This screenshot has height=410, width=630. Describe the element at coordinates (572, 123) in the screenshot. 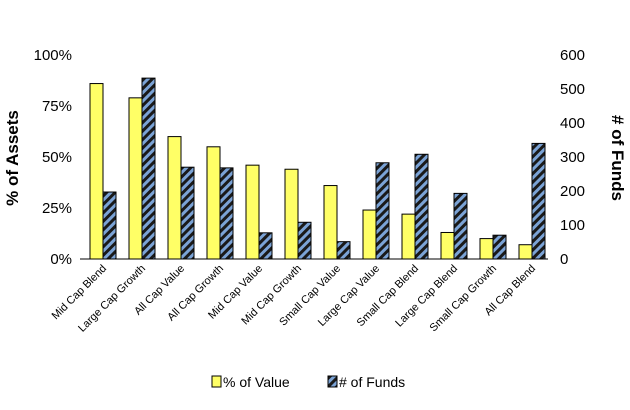

I see `y-tick-label-right: 400` at that location.